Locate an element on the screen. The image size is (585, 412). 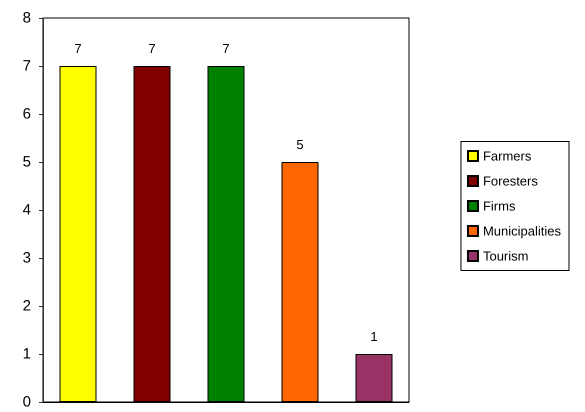
data-label: 5 is located at coordinates (300, 144).